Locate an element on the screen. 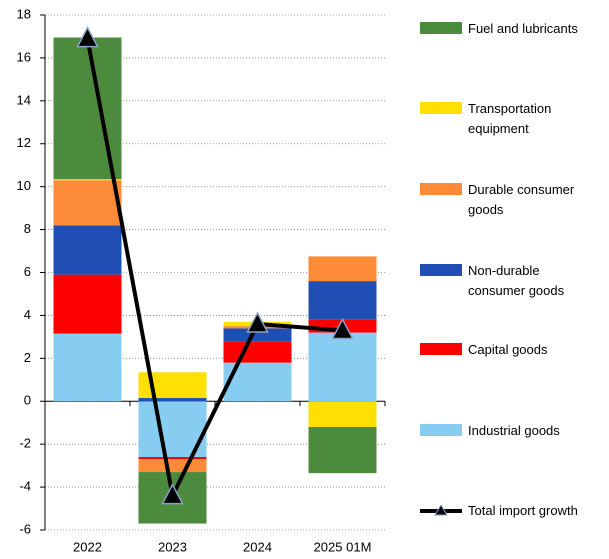 The height and width of the screenshot is (559, 609). legend-marker is located at coordinates (441, 510).